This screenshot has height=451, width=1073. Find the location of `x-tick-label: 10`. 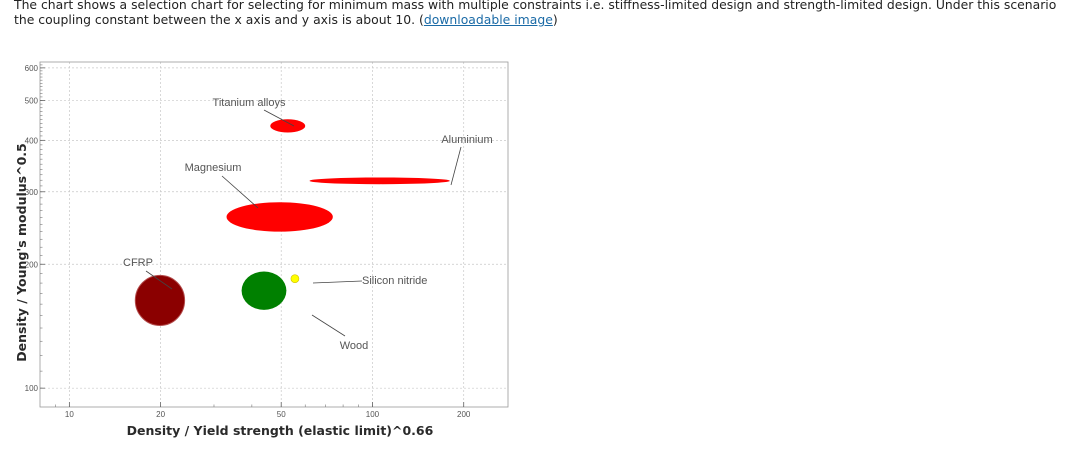

x-tick-label: 10 is located at coordinates (69, 414).